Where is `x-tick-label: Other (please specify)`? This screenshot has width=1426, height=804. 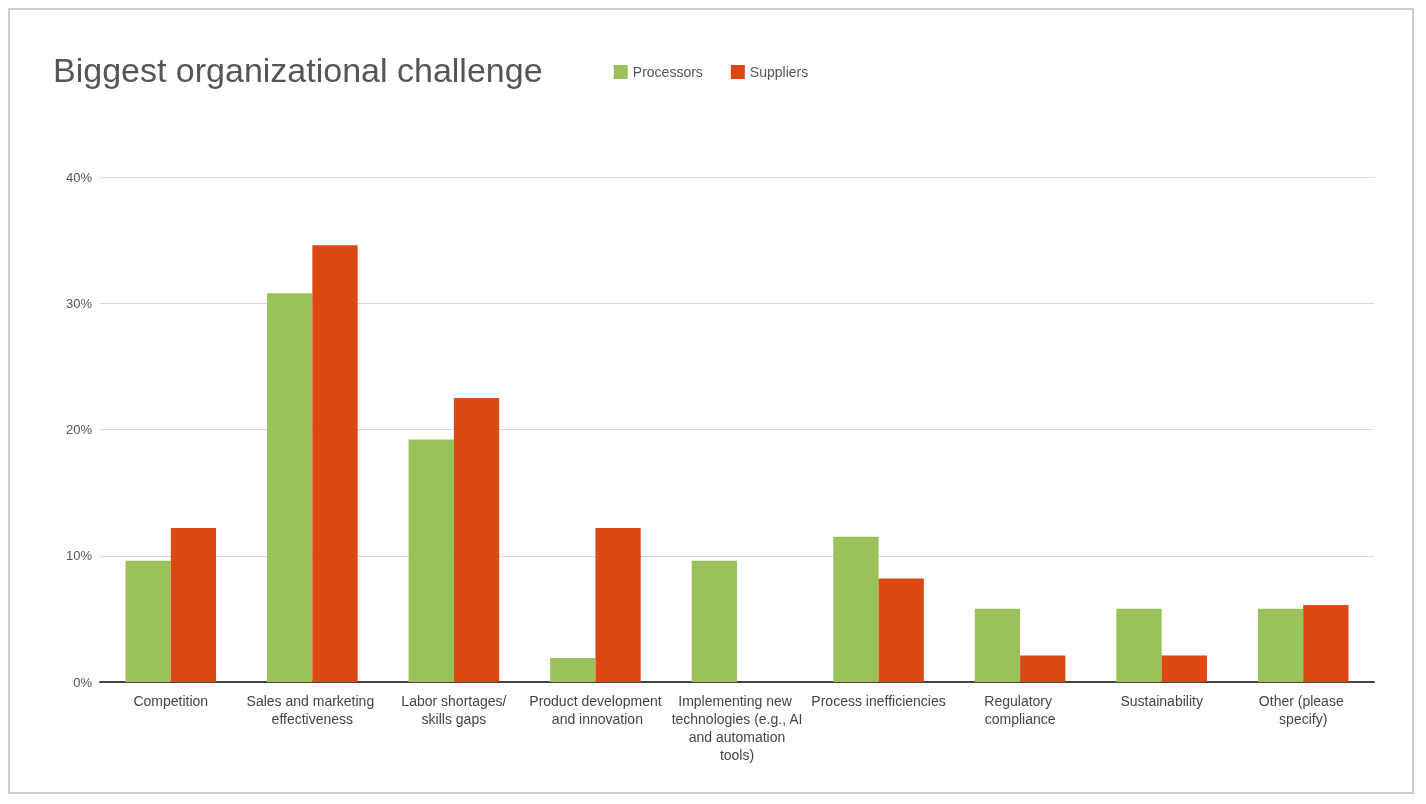 x-tick-label: Other (please specify) is located at coordinates (1303, 710).